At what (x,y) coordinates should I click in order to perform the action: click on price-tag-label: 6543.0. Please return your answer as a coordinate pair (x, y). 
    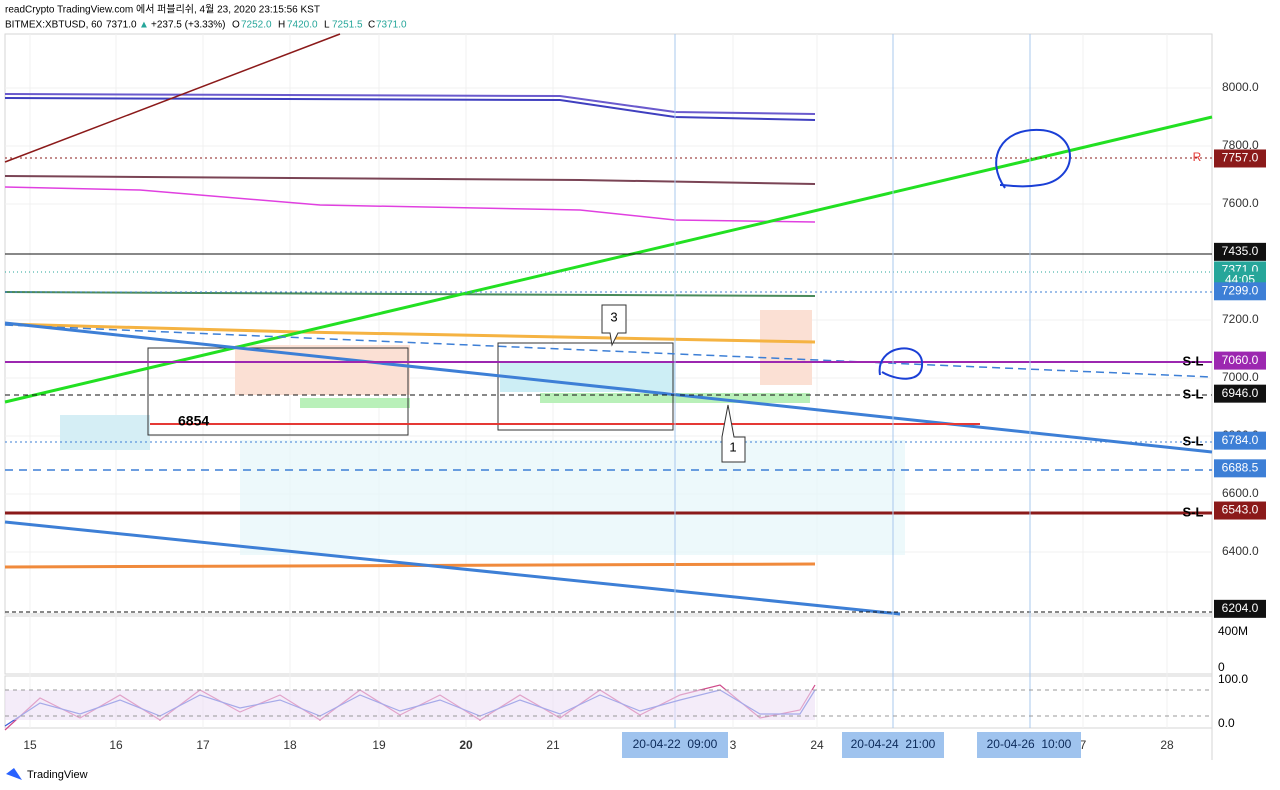
    Looking at the image, I should click on (1240, 510).